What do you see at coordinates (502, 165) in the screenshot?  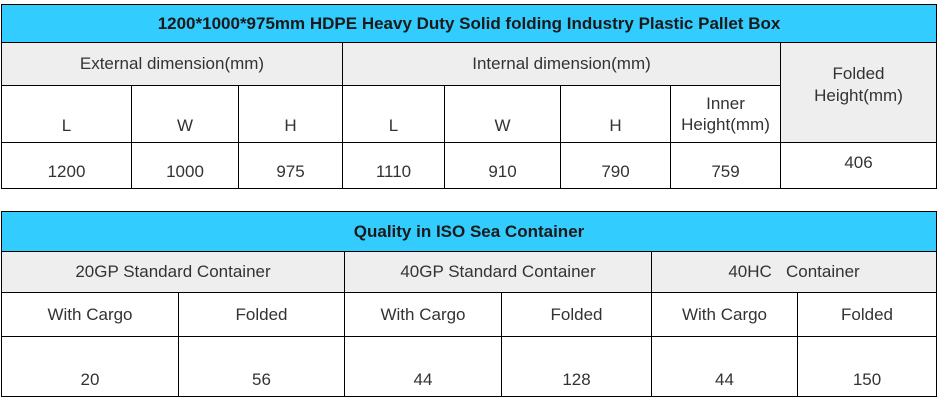 I see `int-w-value: 910` at bounding box center [502, 165].